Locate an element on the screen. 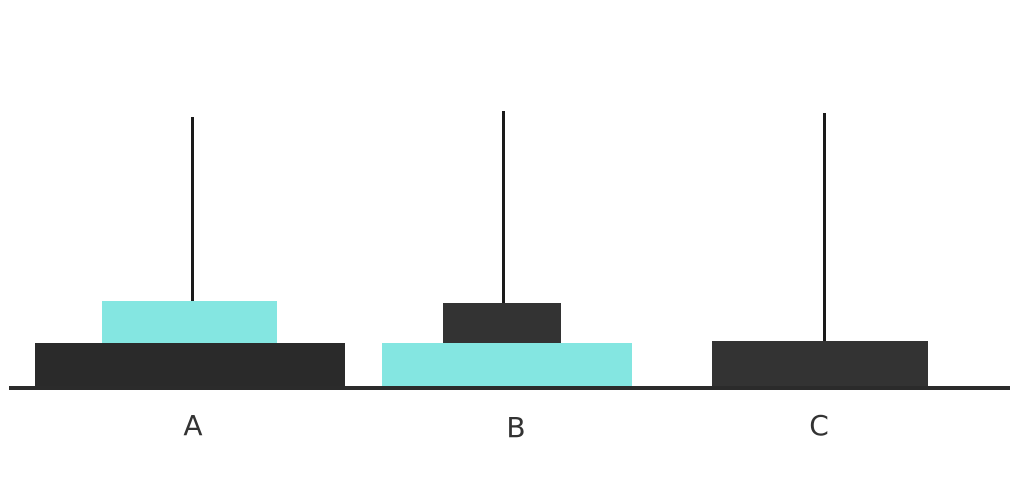 The width and height of the screenshot is (1016, 479). peg-c-label: C is located at coordinates (819, 425).